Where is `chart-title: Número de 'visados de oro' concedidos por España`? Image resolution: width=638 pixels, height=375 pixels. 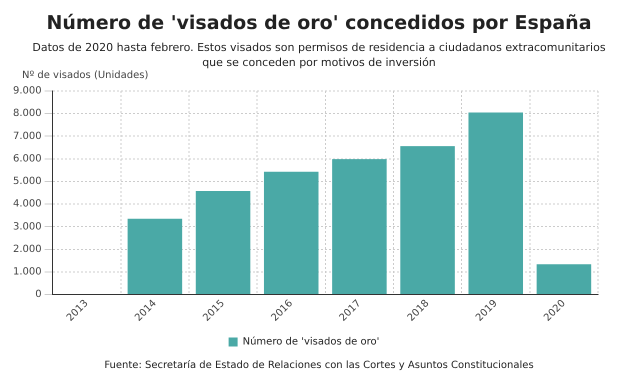
chart-title: Número de 'visados de oro' concedidos por España is located at coordinates (319, 23).